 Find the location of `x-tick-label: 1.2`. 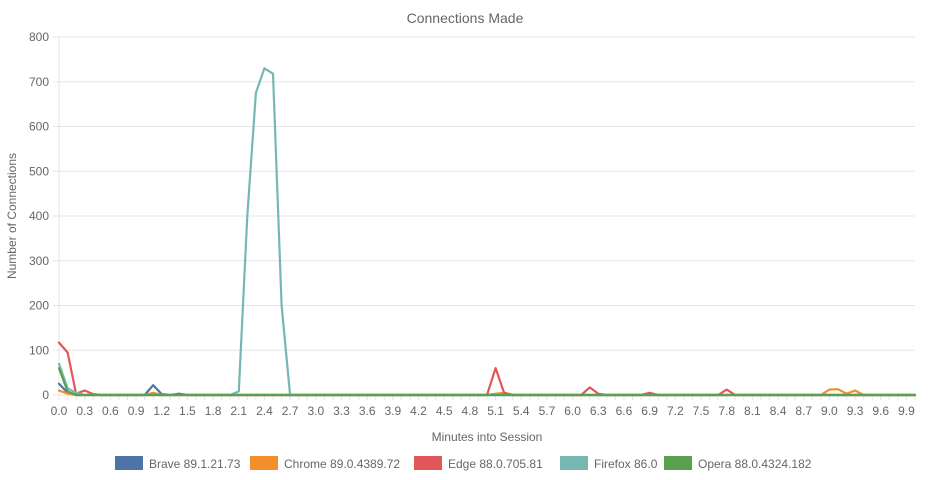

x-tick-label: 1.2 is located at coordinates (161, 411).